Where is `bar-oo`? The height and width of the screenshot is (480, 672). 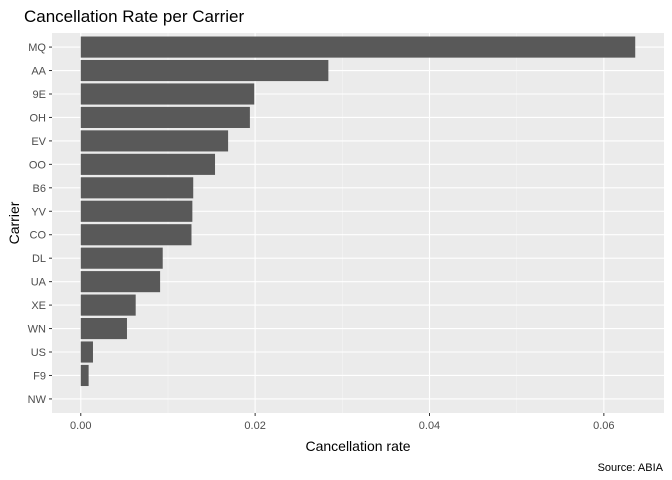
bar-oo is located at coordinates (148, 164).